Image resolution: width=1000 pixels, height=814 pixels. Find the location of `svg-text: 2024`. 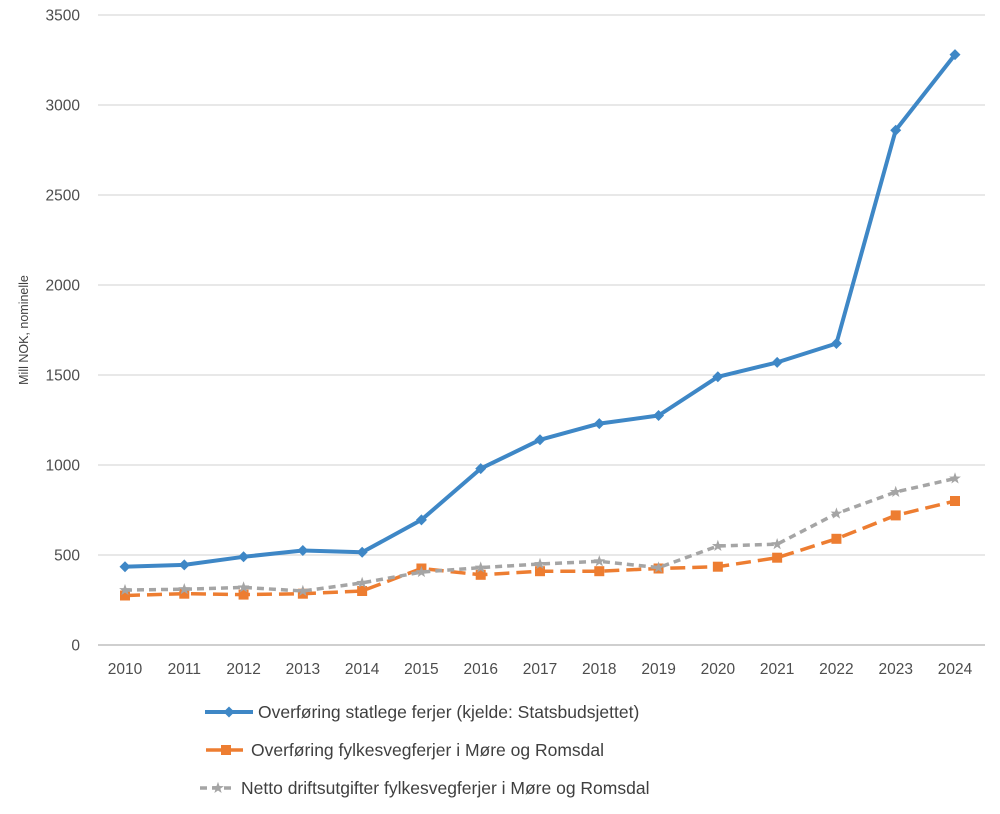

svg-text: 2024 is located at coordinates (955, 669).